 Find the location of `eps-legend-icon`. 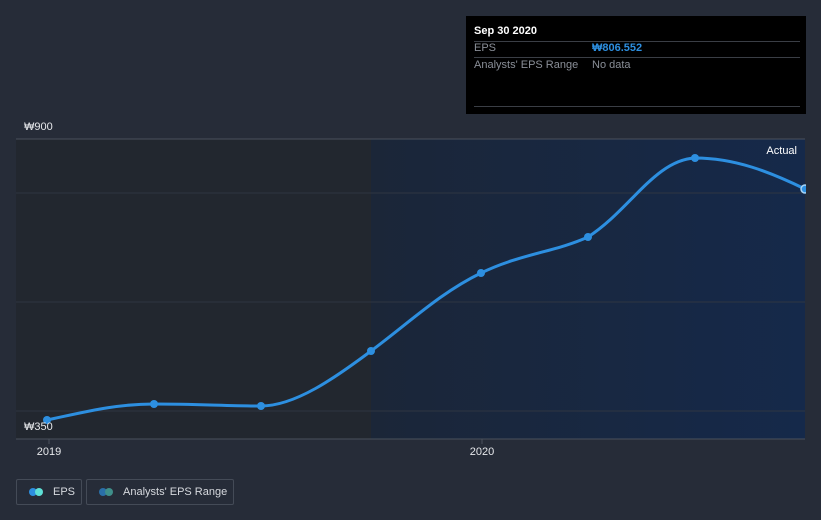

eps-legend-icon is located at coordinates (36, 492).